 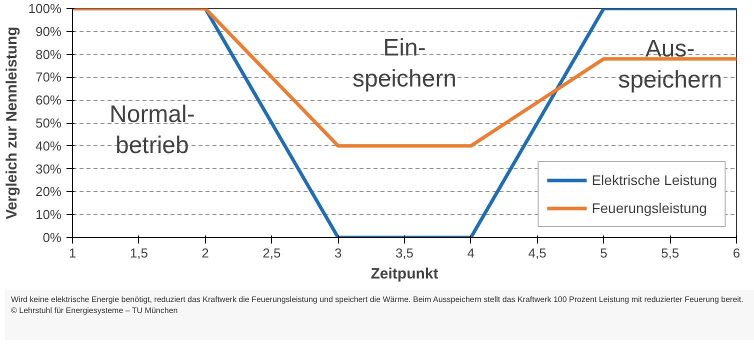 I want to click on x-tick-label: 2, so click(x=205, y=253).